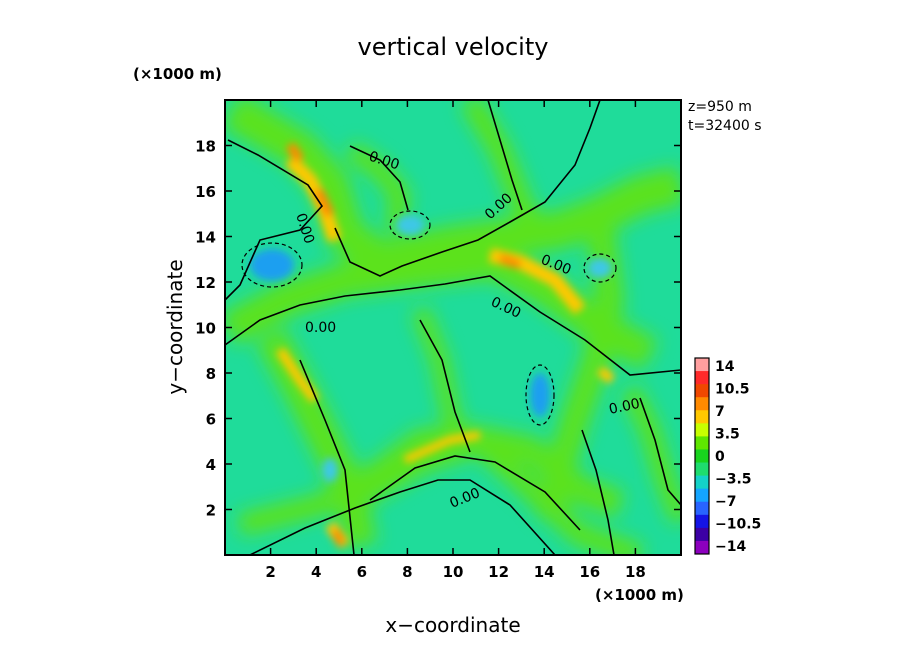 This screenshot has width=904, height=654. Describe the element at coordinates (407, 572) in the screenshot. I see `x-tick-label: 8` at that location.